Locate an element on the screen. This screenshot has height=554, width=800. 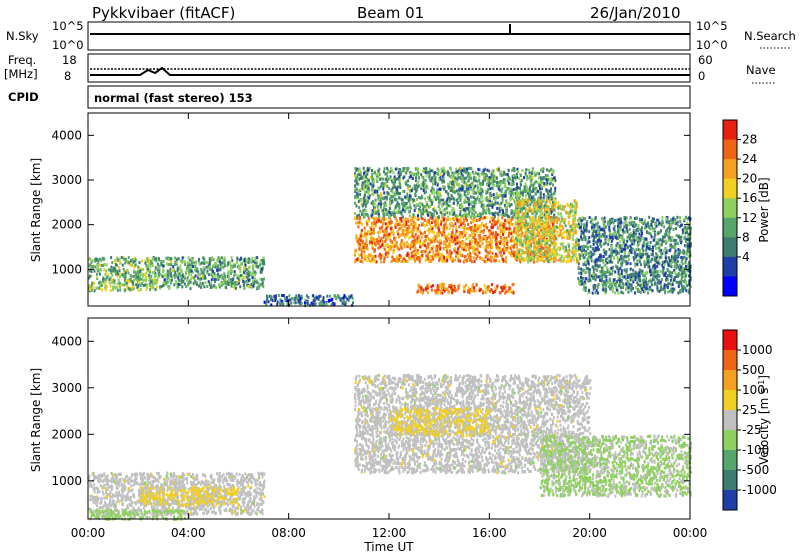
cpid-text: normal (fast stereo) 153 is located at coordinates (173, 98).